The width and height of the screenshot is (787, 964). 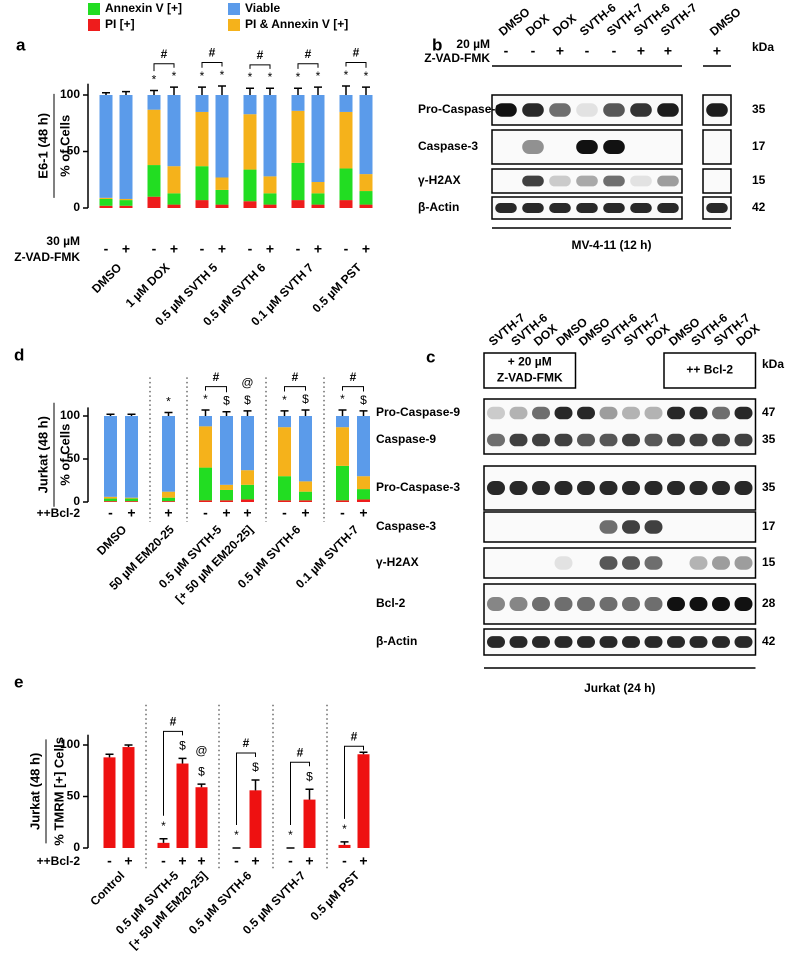 I want to click on blot-row-label: Pro-Caspase-9, so click(x=418, y=412).